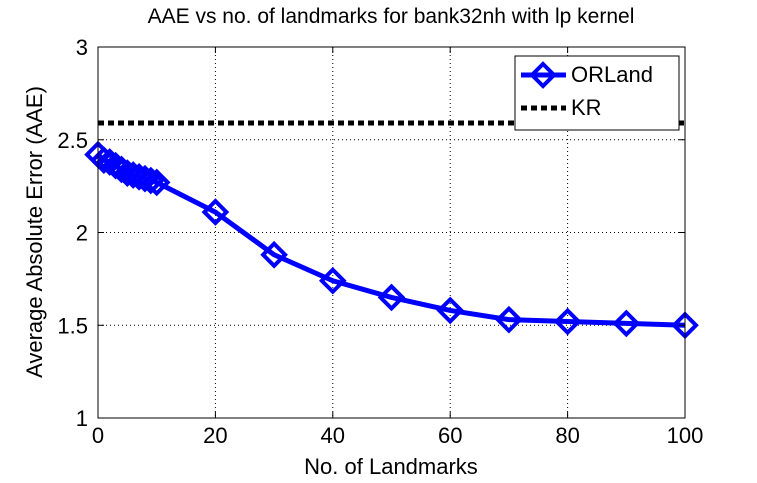 This screenshot has width=757, height=483. What do you see at coordinates (82, 418) in the screenshot?
I see `y-tick-label: 1` at bounding box center [82, 418].